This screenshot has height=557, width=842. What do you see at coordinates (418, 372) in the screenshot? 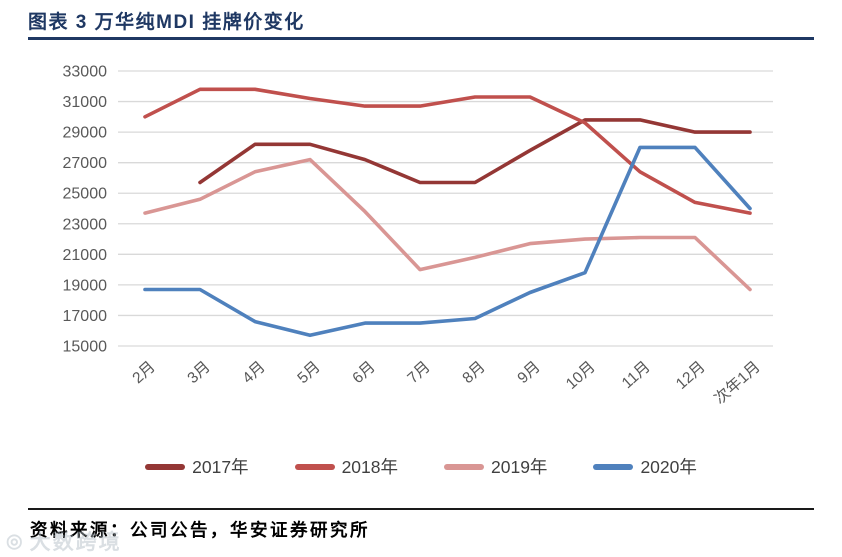
I see `x-axis-tick-label: 7月` at bounding box center [418, 372].